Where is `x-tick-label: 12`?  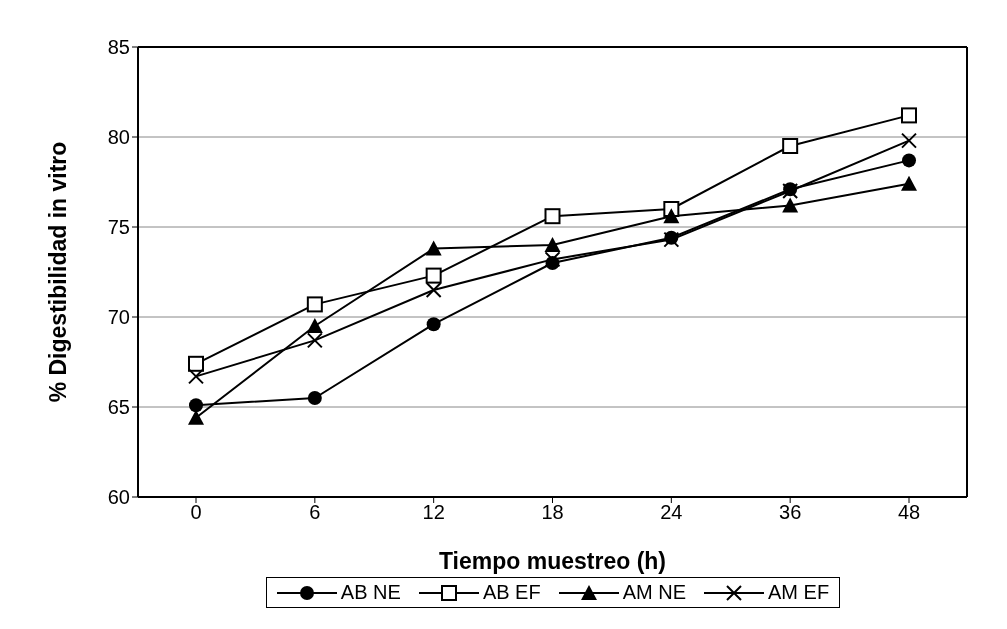
x-tick-label: 12 is located at coordinates (433, 512).